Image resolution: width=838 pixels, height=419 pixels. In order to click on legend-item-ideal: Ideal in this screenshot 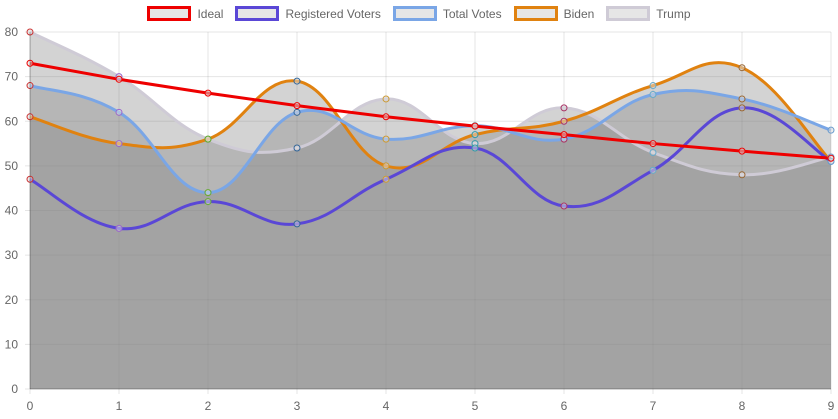, I will do `click(185, 13)`.